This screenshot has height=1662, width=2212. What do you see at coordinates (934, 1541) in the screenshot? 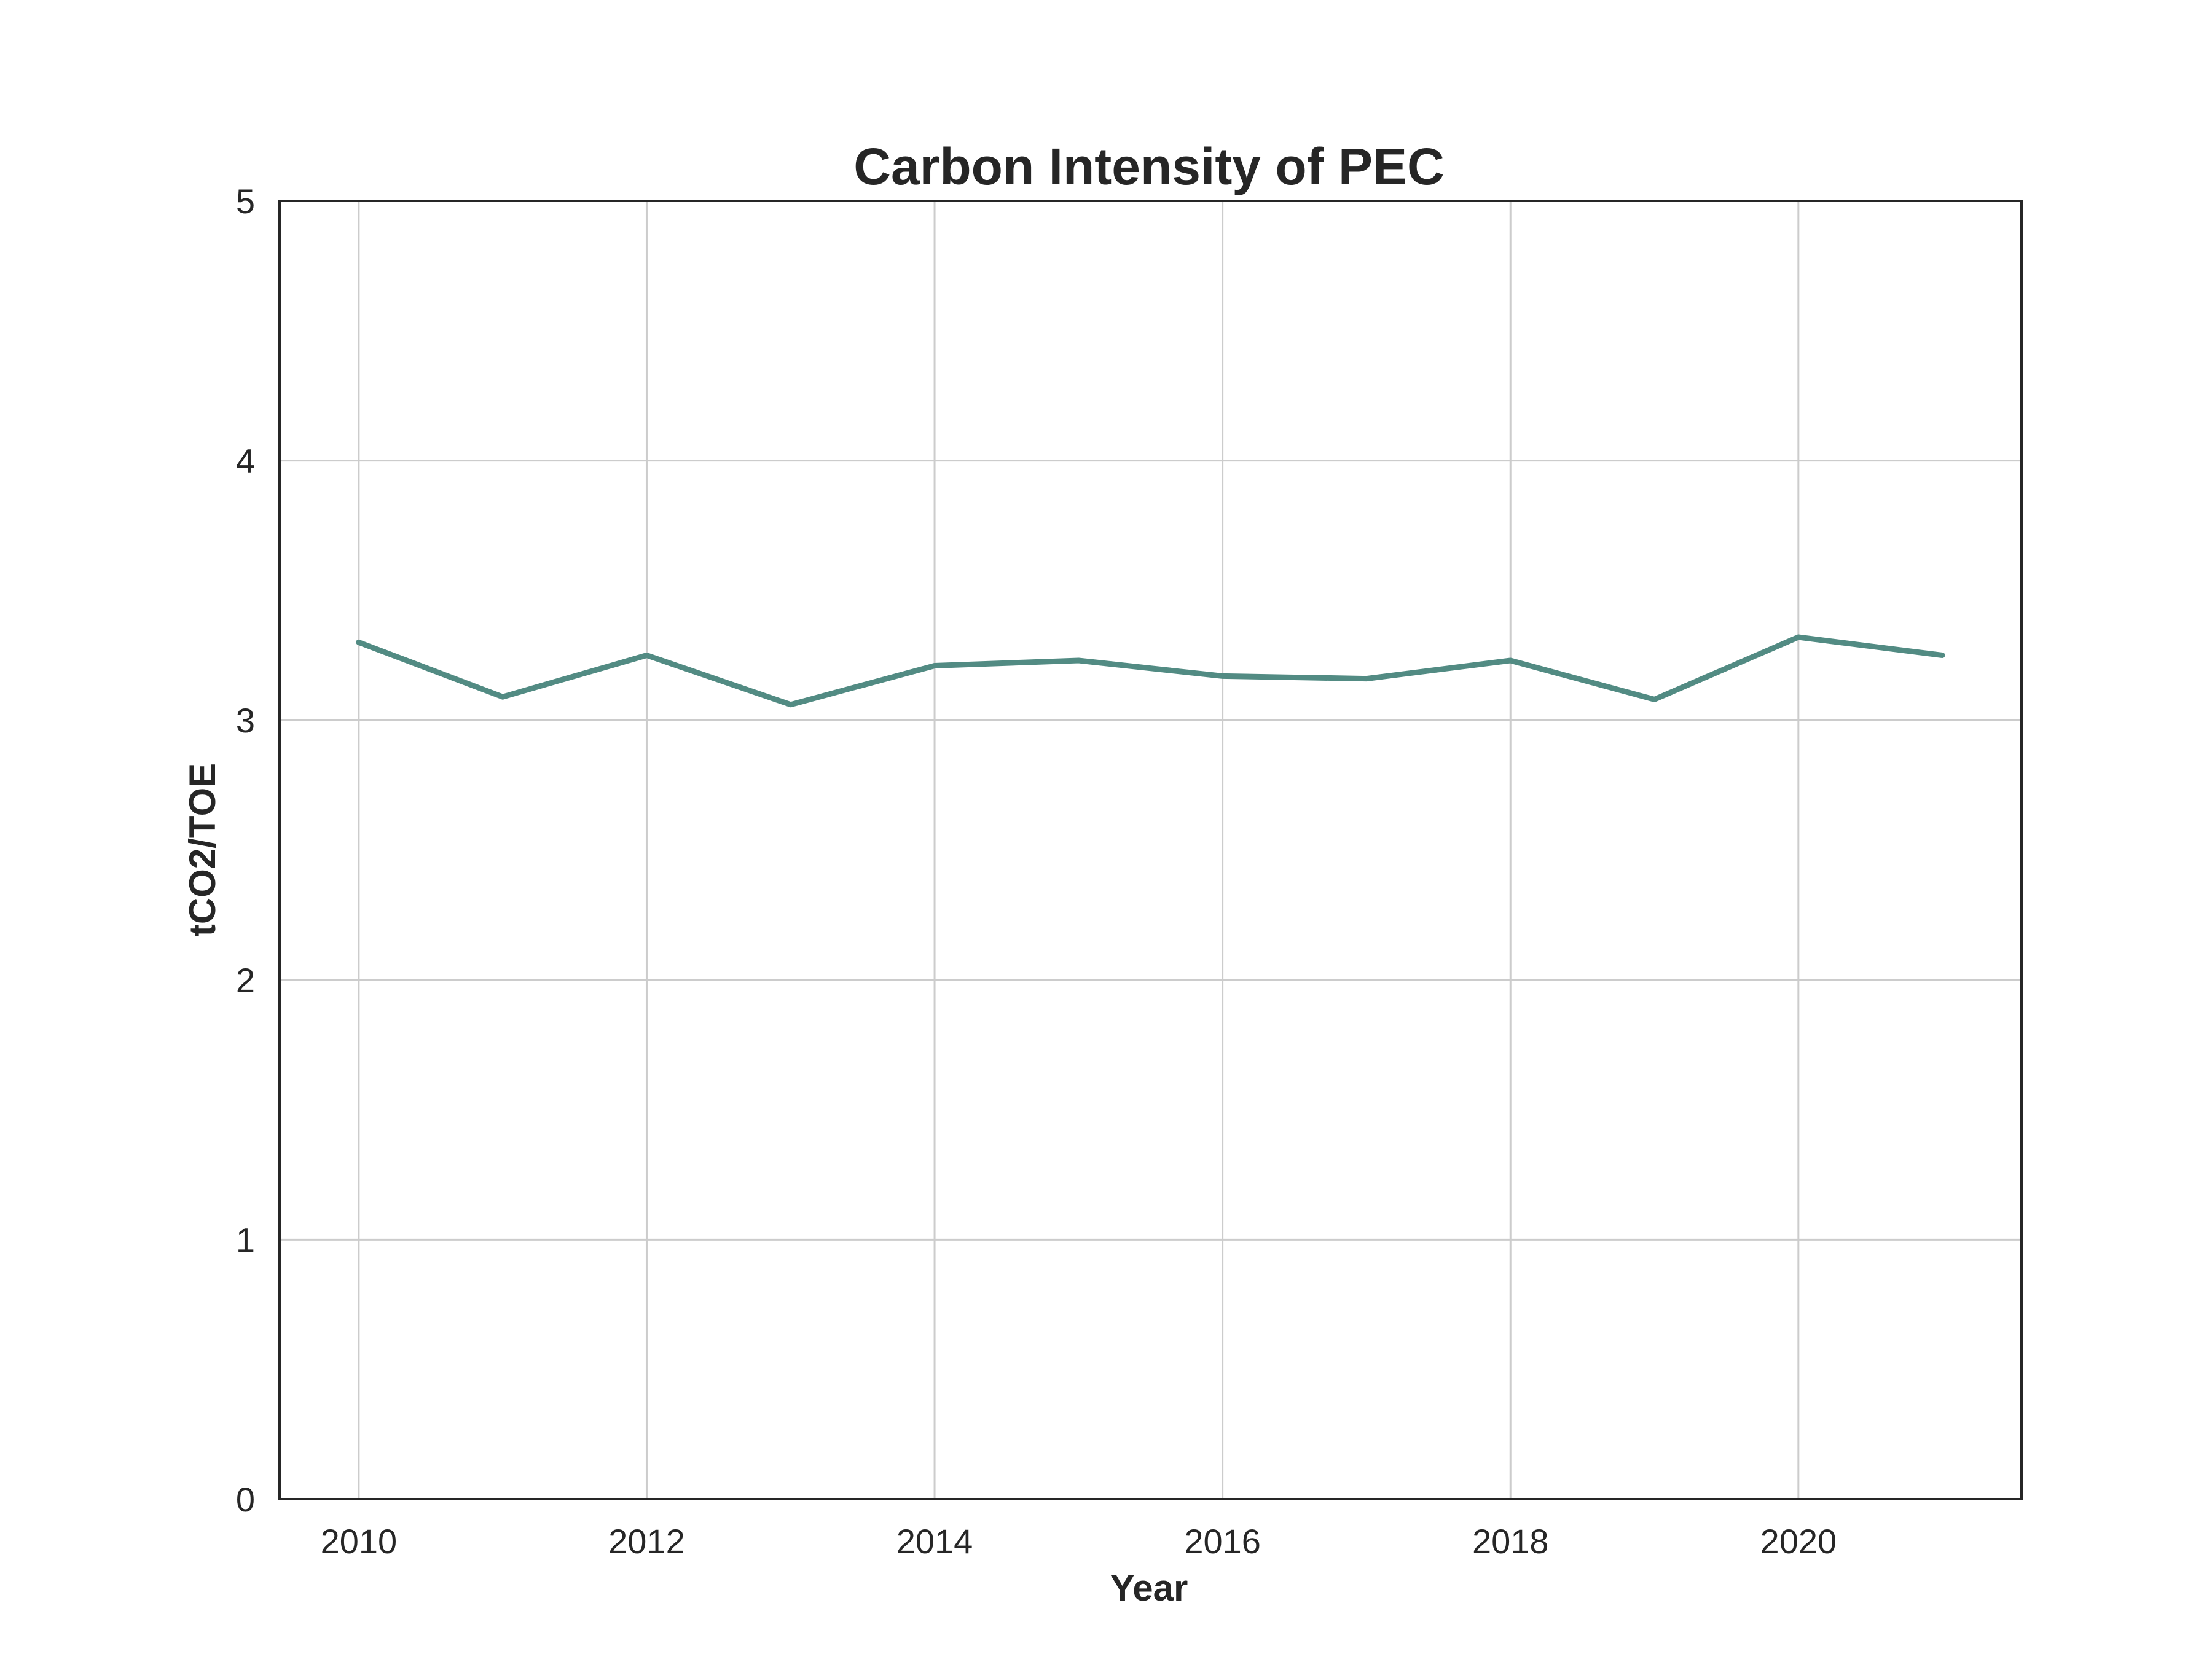
I see `x-tick-label: 2014` at bounding box center [934, 1541].